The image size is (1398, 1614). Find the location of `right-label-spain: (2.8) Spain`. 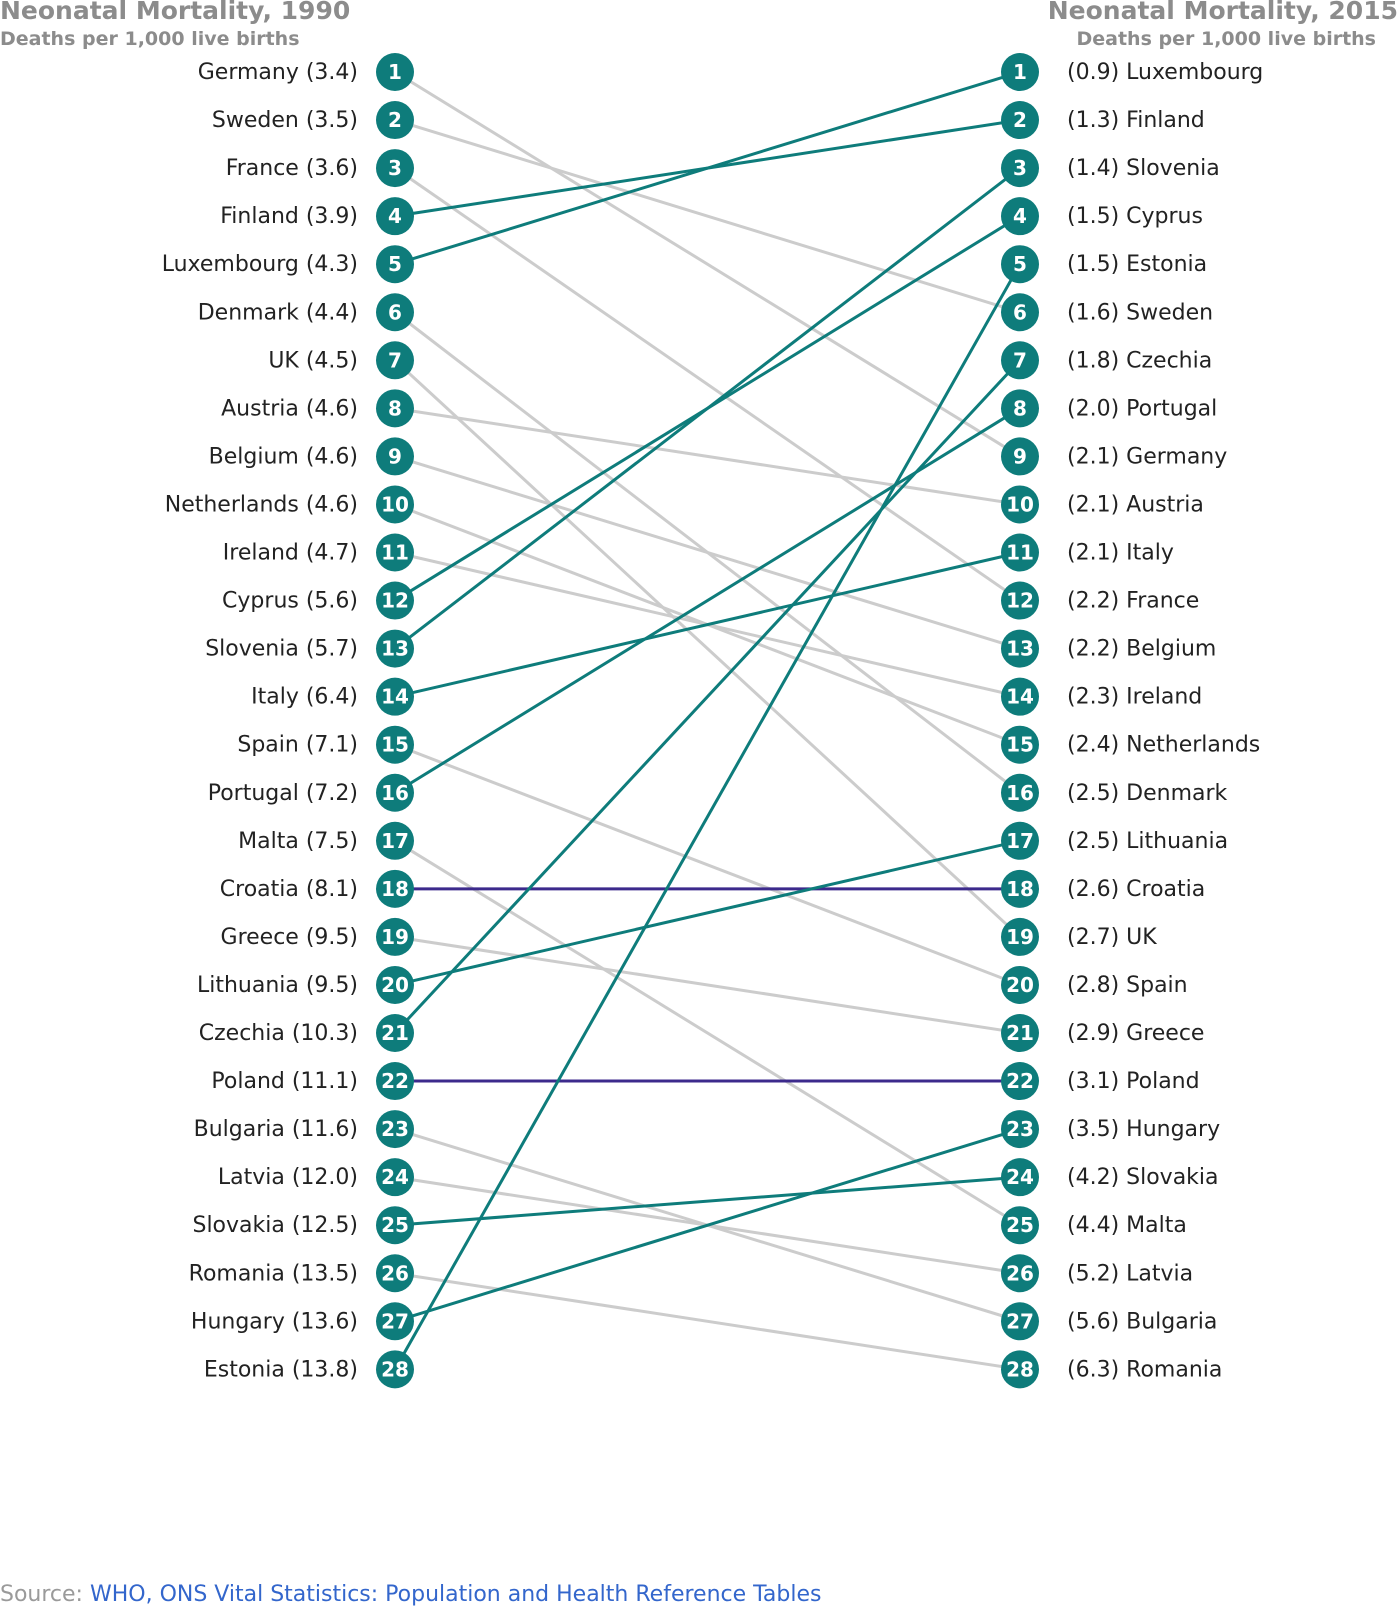

right-label-spain: (2.8) Spain is located at coordinates (1127, 985).